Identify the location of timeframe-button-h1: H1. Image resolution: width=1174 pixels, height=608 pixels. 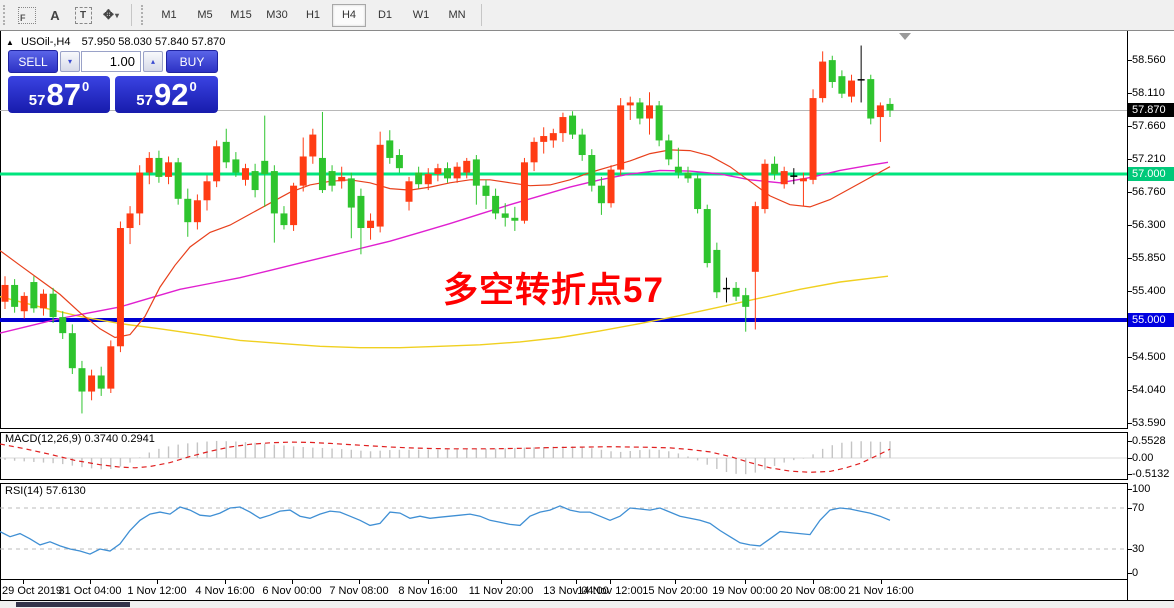
(313, 15).